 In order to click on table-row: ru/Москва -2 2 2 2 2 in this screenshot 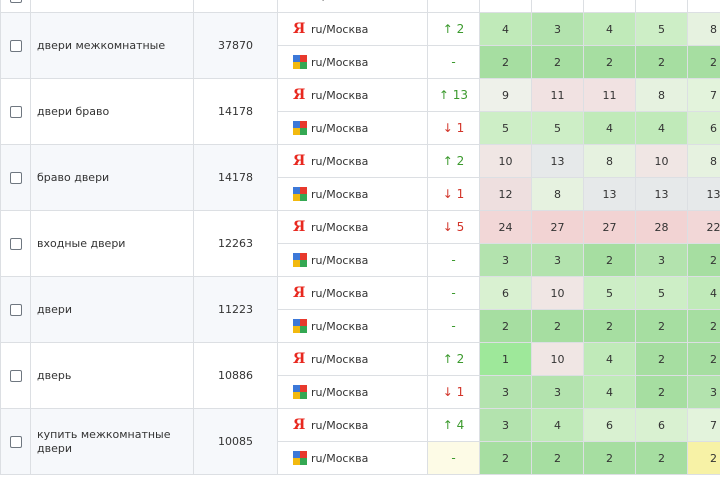, I will do `click(360, 326)`.